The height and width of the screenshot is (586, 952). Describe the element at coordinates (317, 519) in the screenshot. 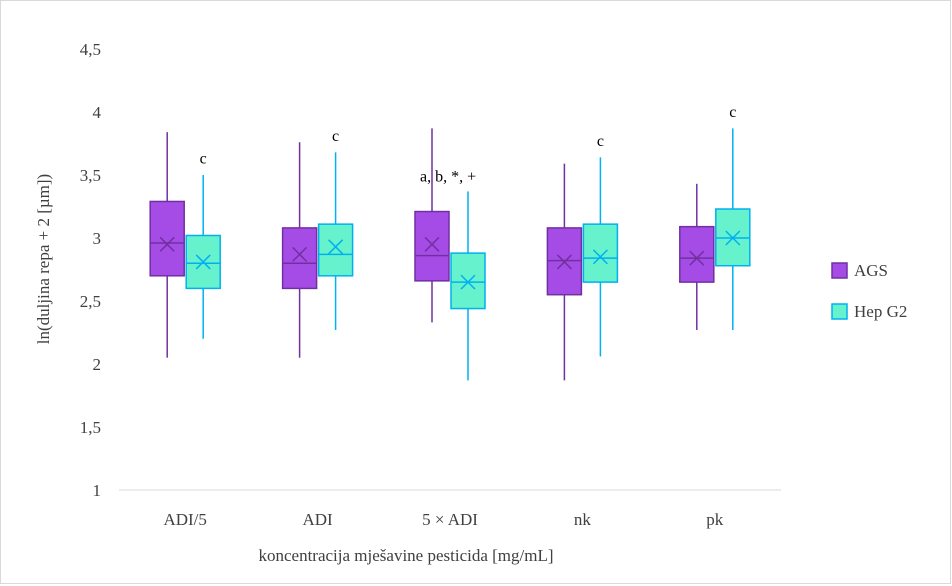

I see `x-tick-label: ADI` at that location.